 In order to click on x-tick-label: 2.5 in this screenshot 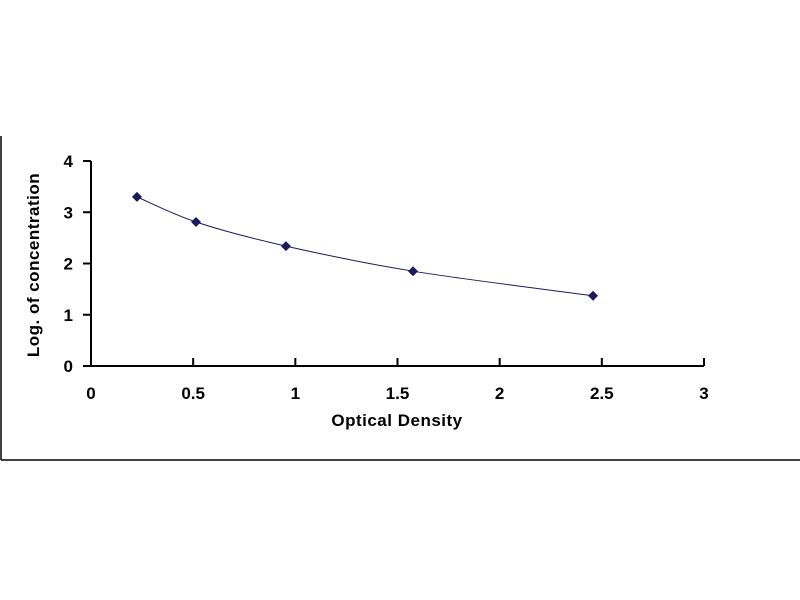, I will do `click(602, 393)`.